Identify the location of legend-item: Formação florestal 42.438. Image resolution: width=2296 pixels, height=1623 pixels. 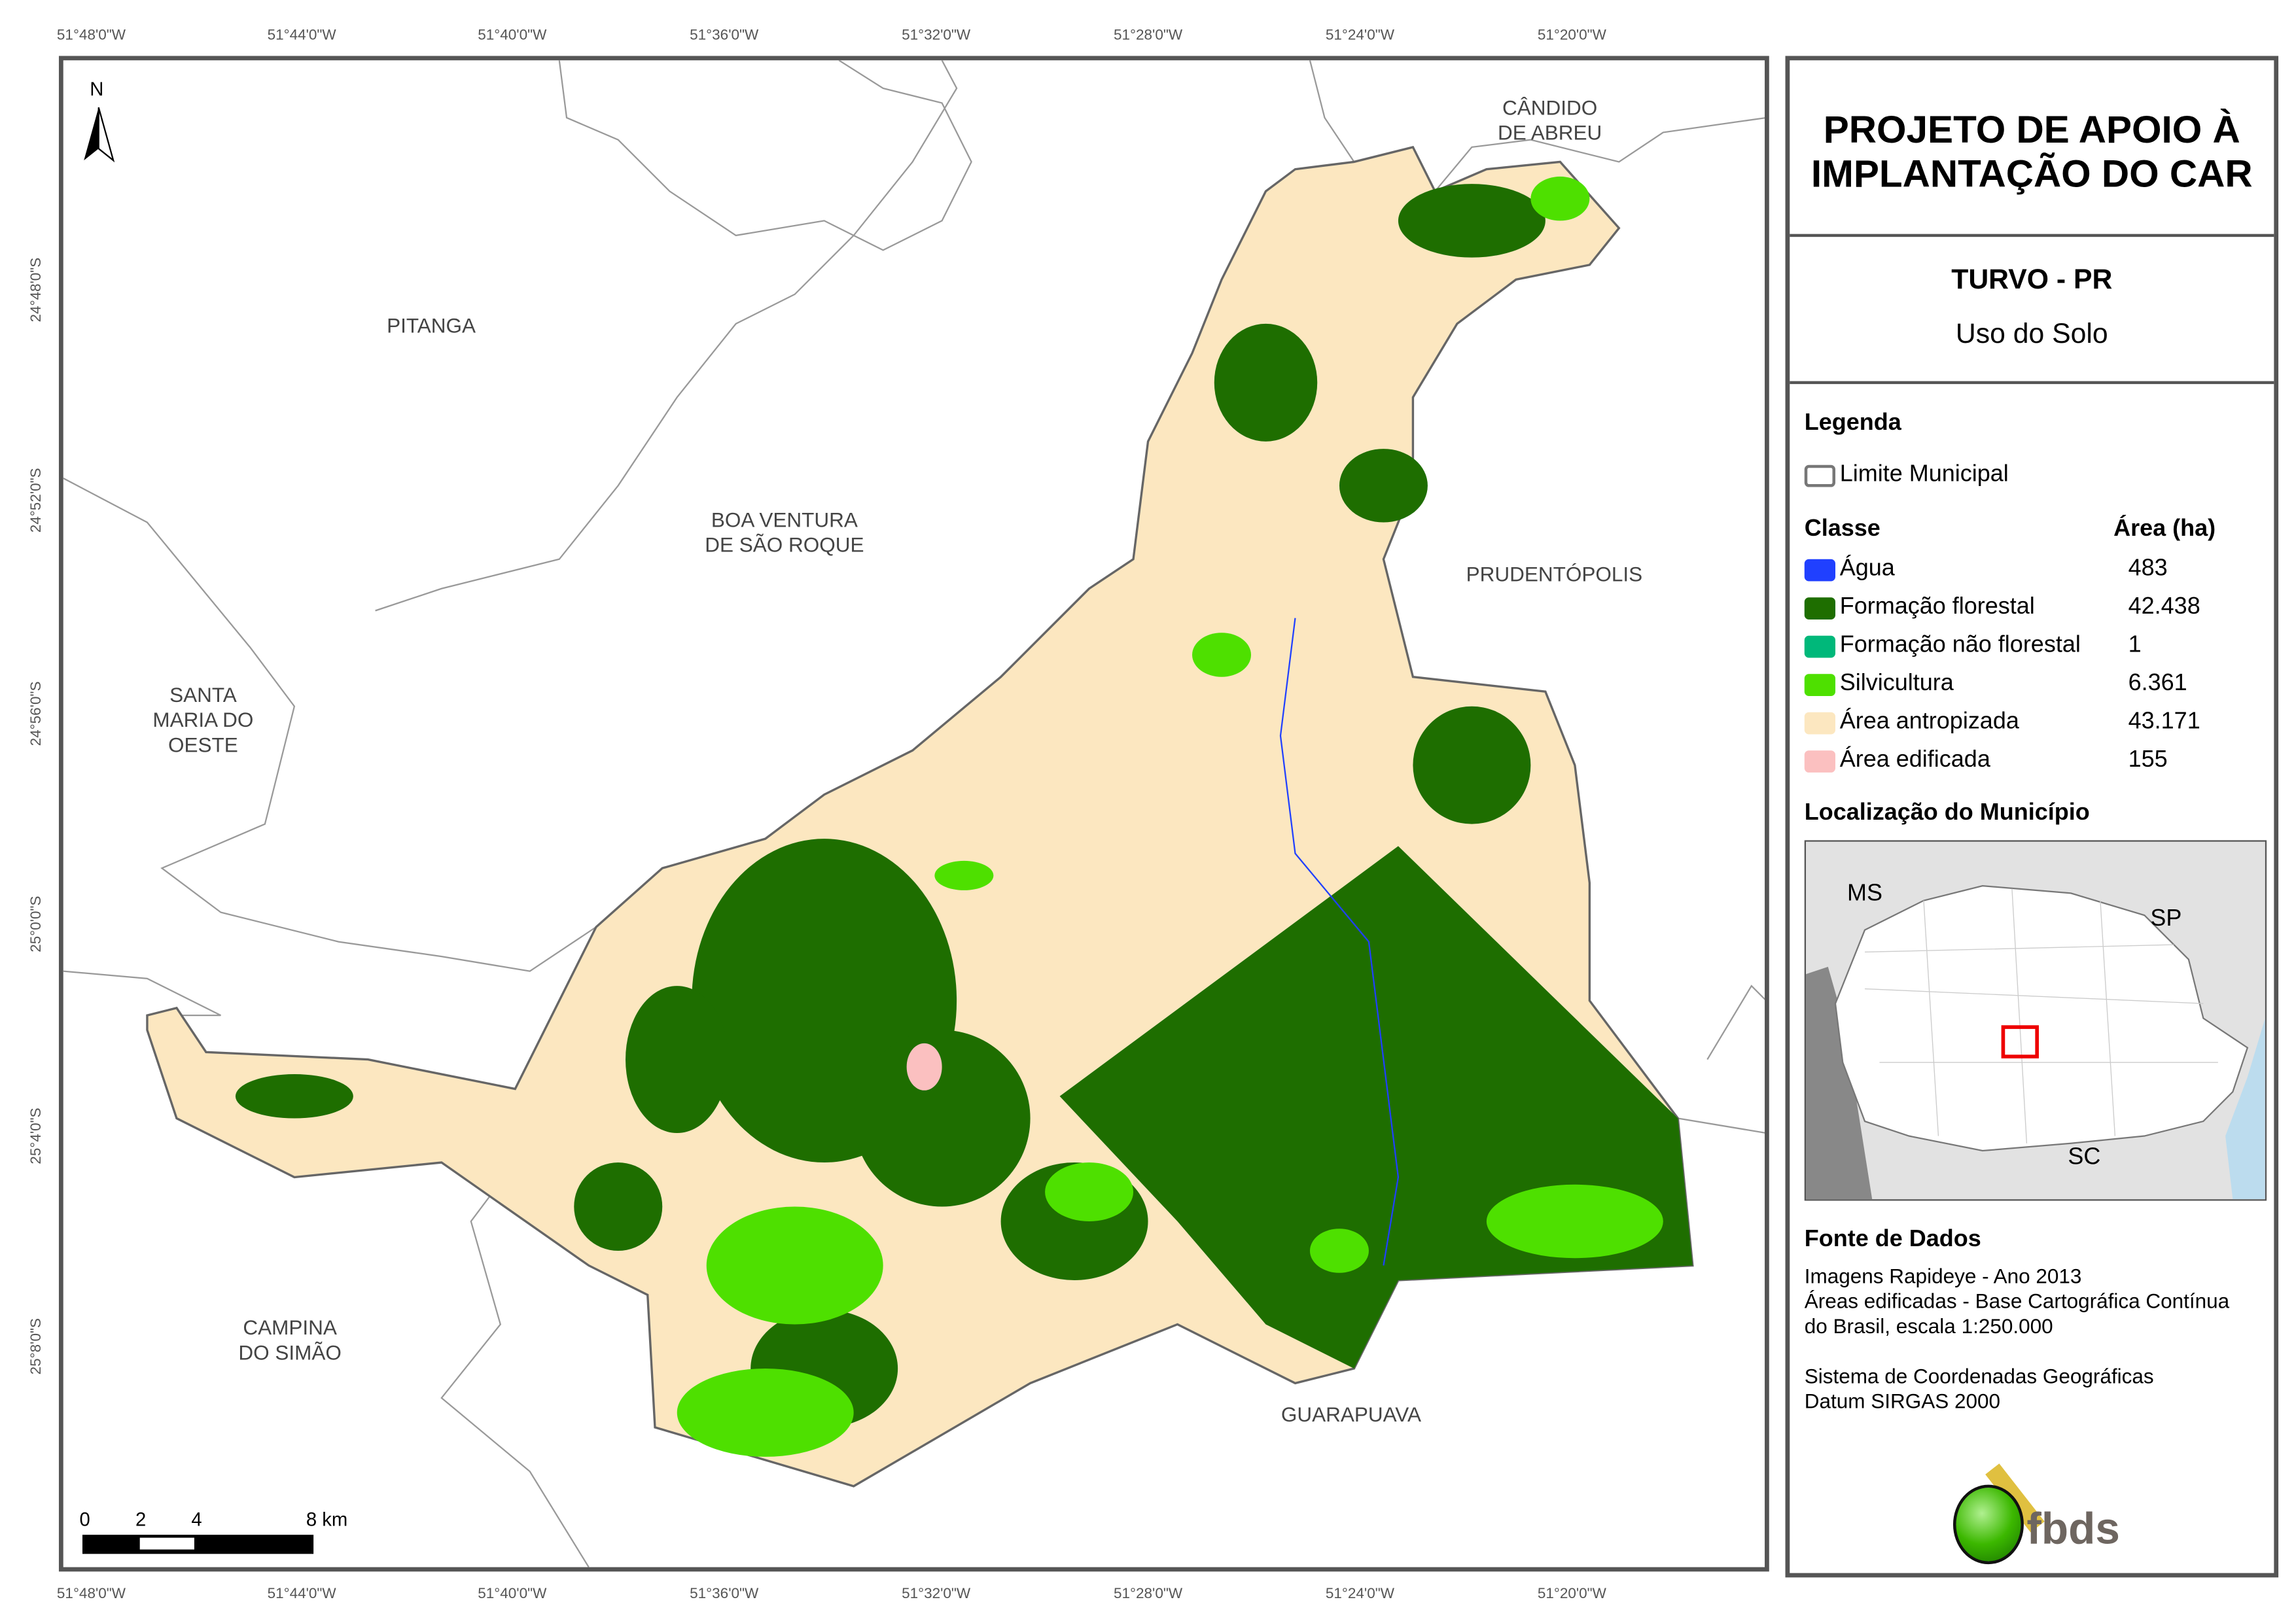
(2002, 608).